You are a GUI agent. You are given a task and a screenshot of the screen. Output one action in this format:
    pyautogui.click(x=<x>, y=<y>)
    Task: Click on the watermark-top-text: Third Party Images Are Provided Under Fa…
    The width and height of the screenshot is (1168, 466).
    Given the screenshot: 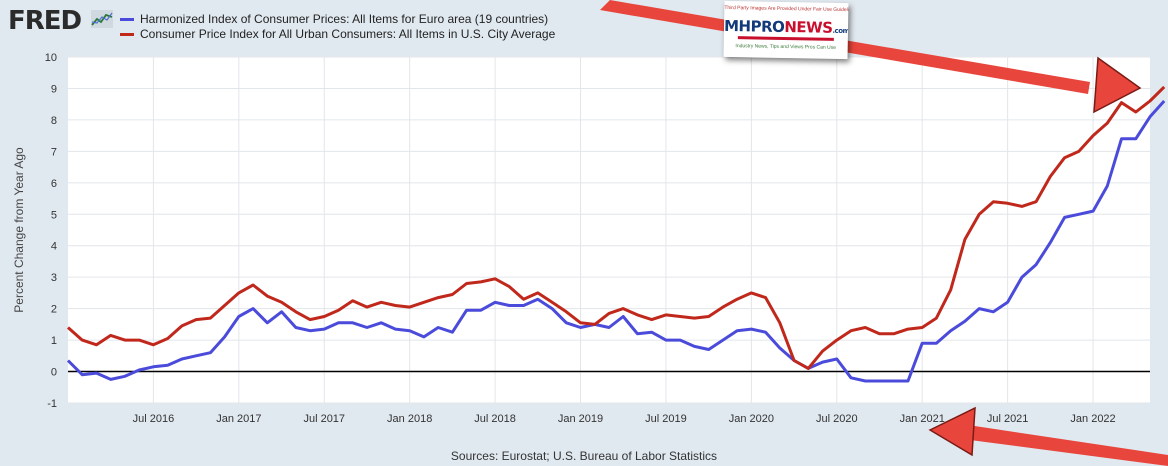 What is the action you would take?
    pyautogui.click(x=786, y=9)
    